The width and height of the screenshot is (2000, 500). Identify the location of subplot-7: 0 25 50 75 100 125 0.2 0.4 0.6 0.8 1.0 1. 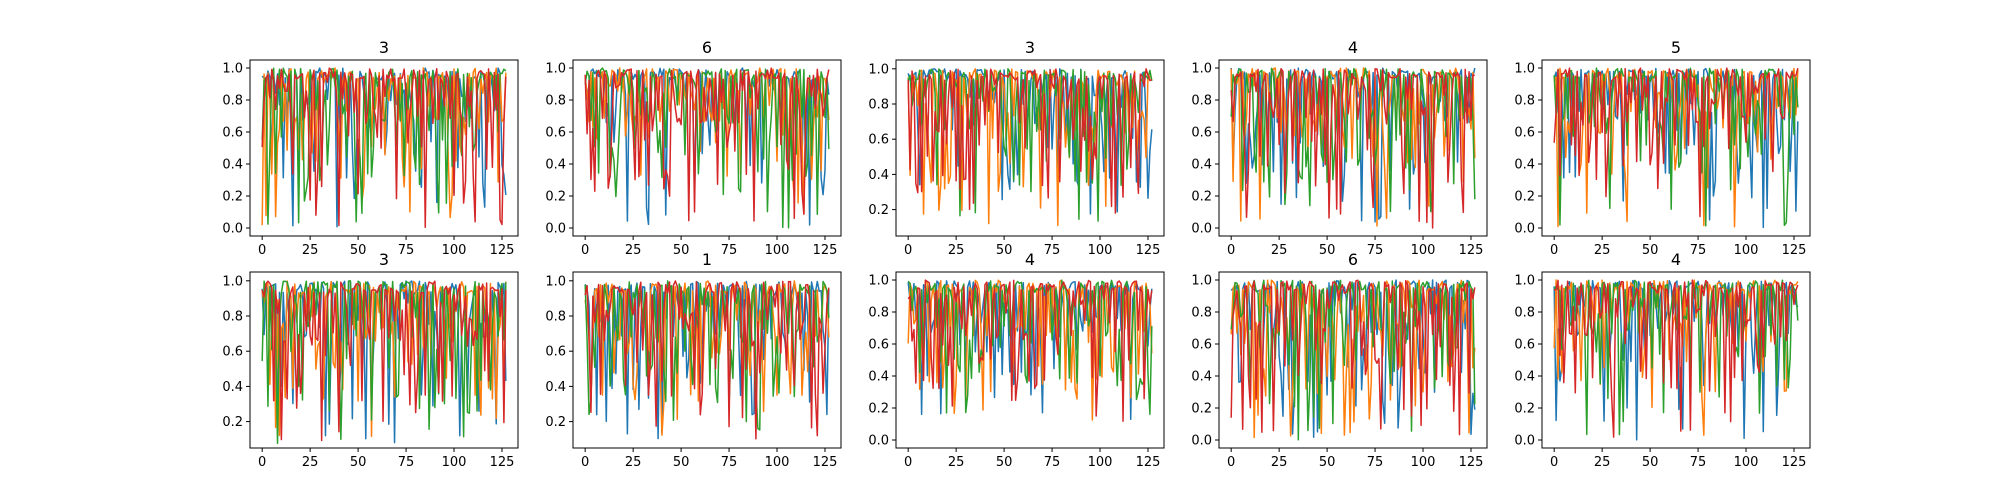
(693, 360).